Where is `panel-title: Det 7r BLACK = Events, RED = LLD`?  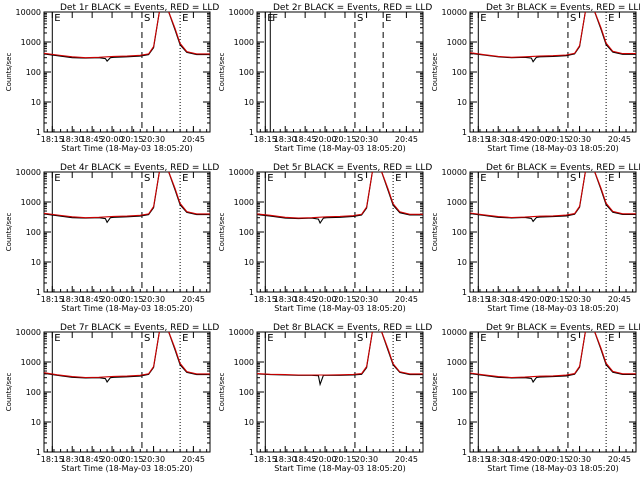
panel-title: Det 7r BLACK = Events, RED = LLD is located at coordinates (139, 328).